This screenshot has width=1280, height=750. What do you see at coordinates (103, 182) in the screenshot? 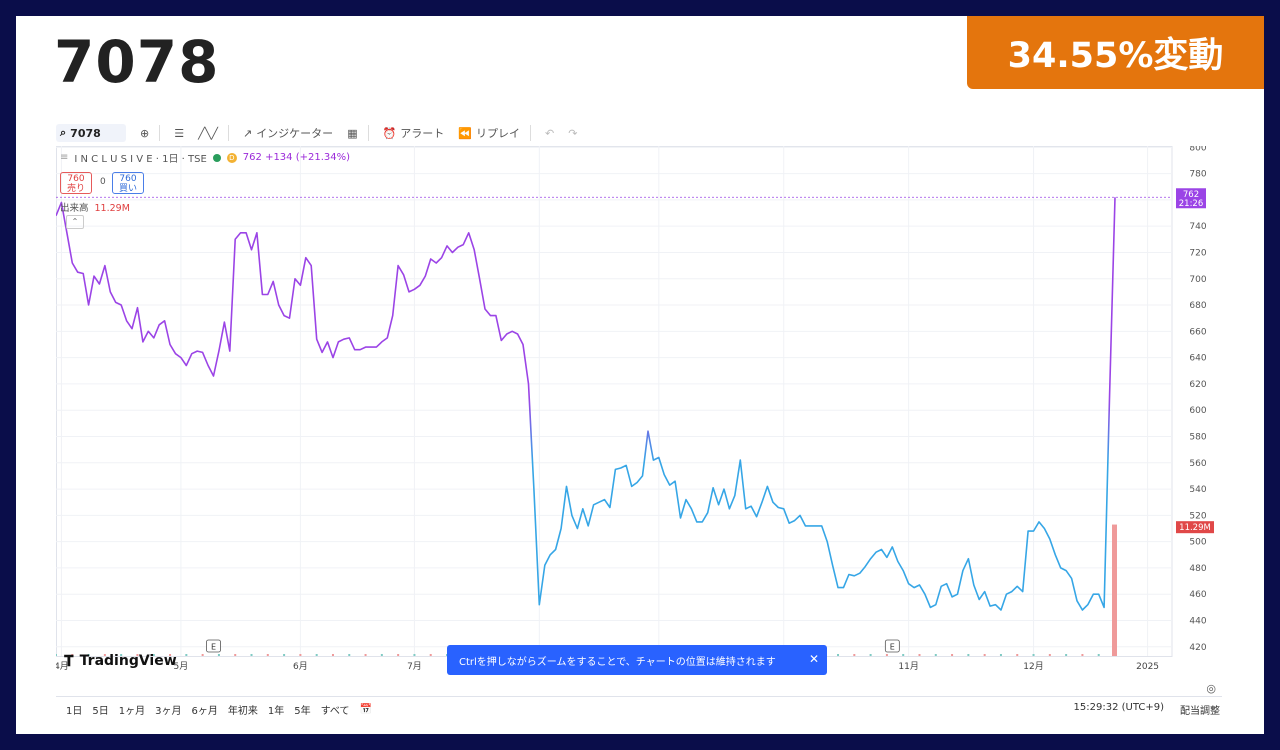
I see `spread-value: 0` at bounding box center [103, 182].